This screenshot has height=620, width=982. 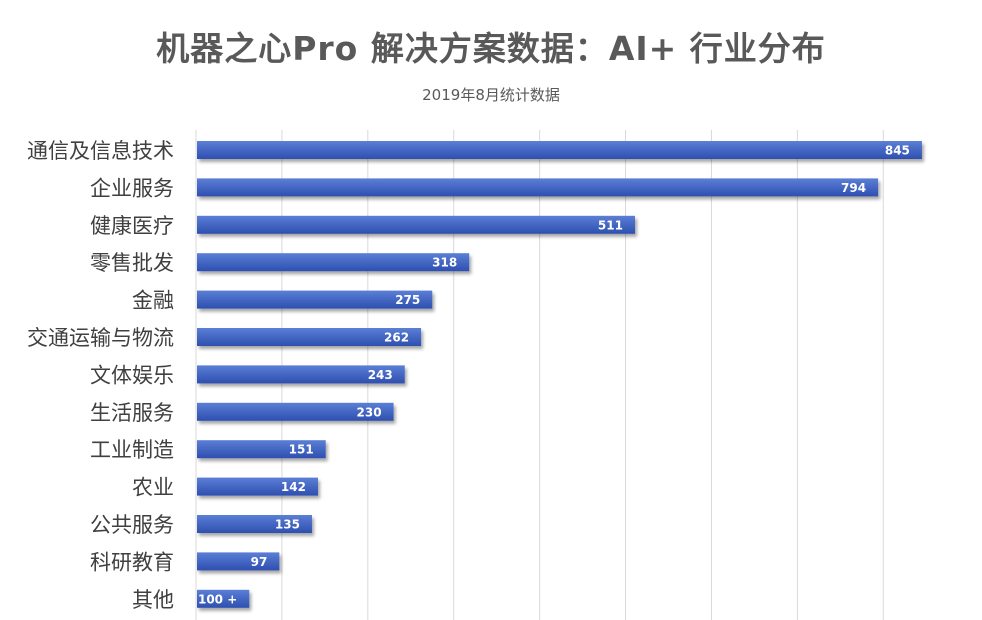 I want to click on data-label: 243, so click(x=380, y=375).